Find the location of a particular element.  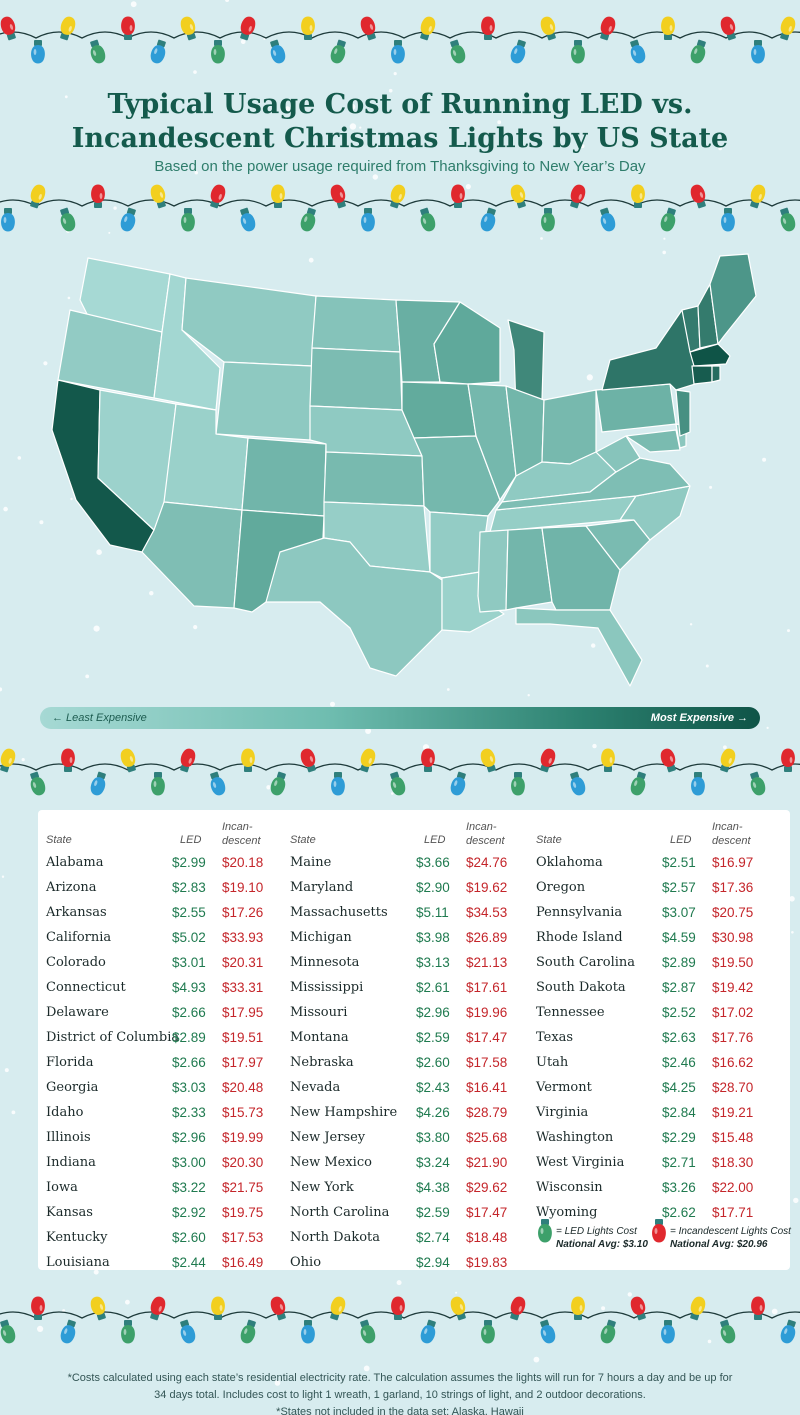

state-name: North Carolina is located at coordinates (340, 1212).